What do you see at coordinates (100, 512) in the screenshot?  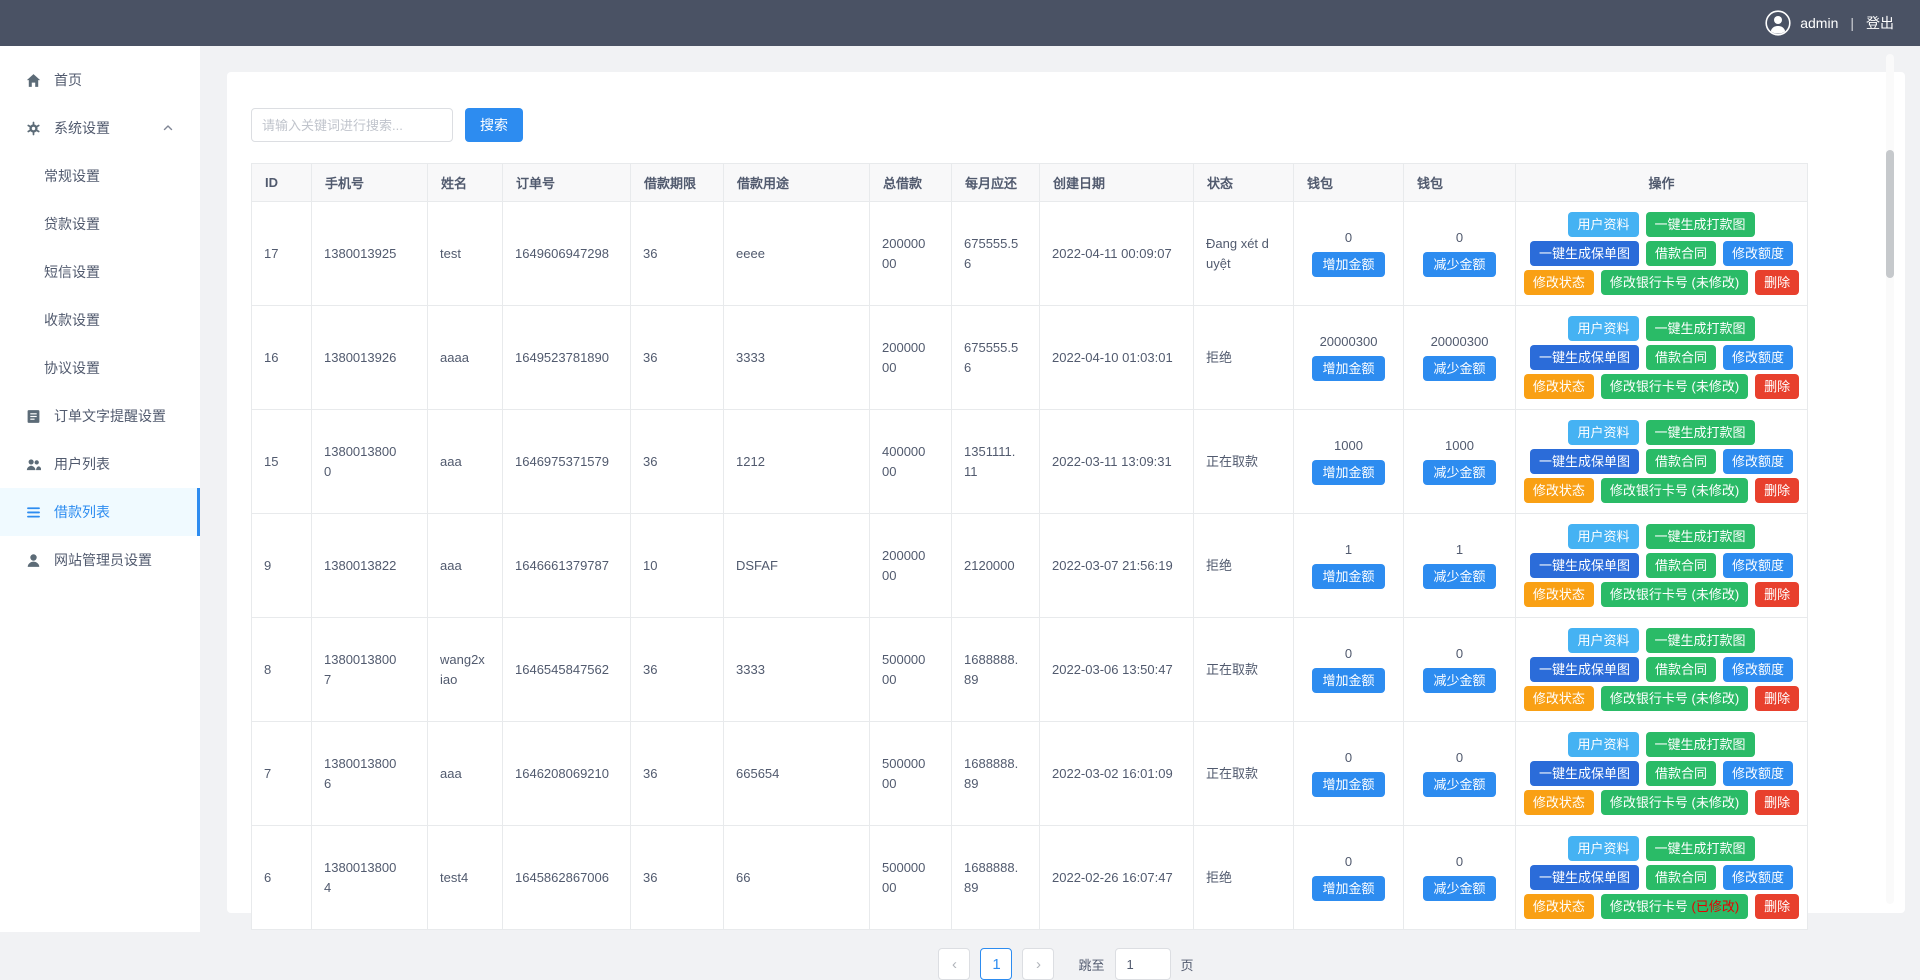 I see `sidebar-item-loan-list: 借款列表` at bounding box center [100, 512].